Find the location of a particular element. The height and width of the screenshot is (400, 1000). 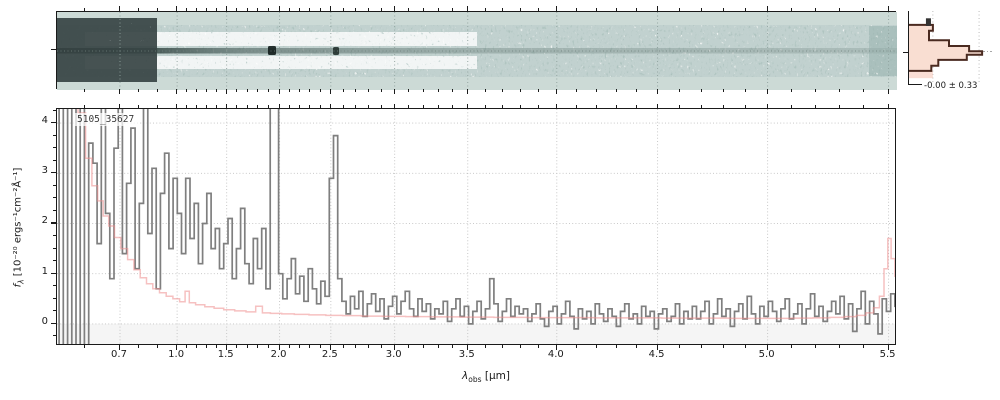

histogram-tail-fill is located at coordinates (921, 74).